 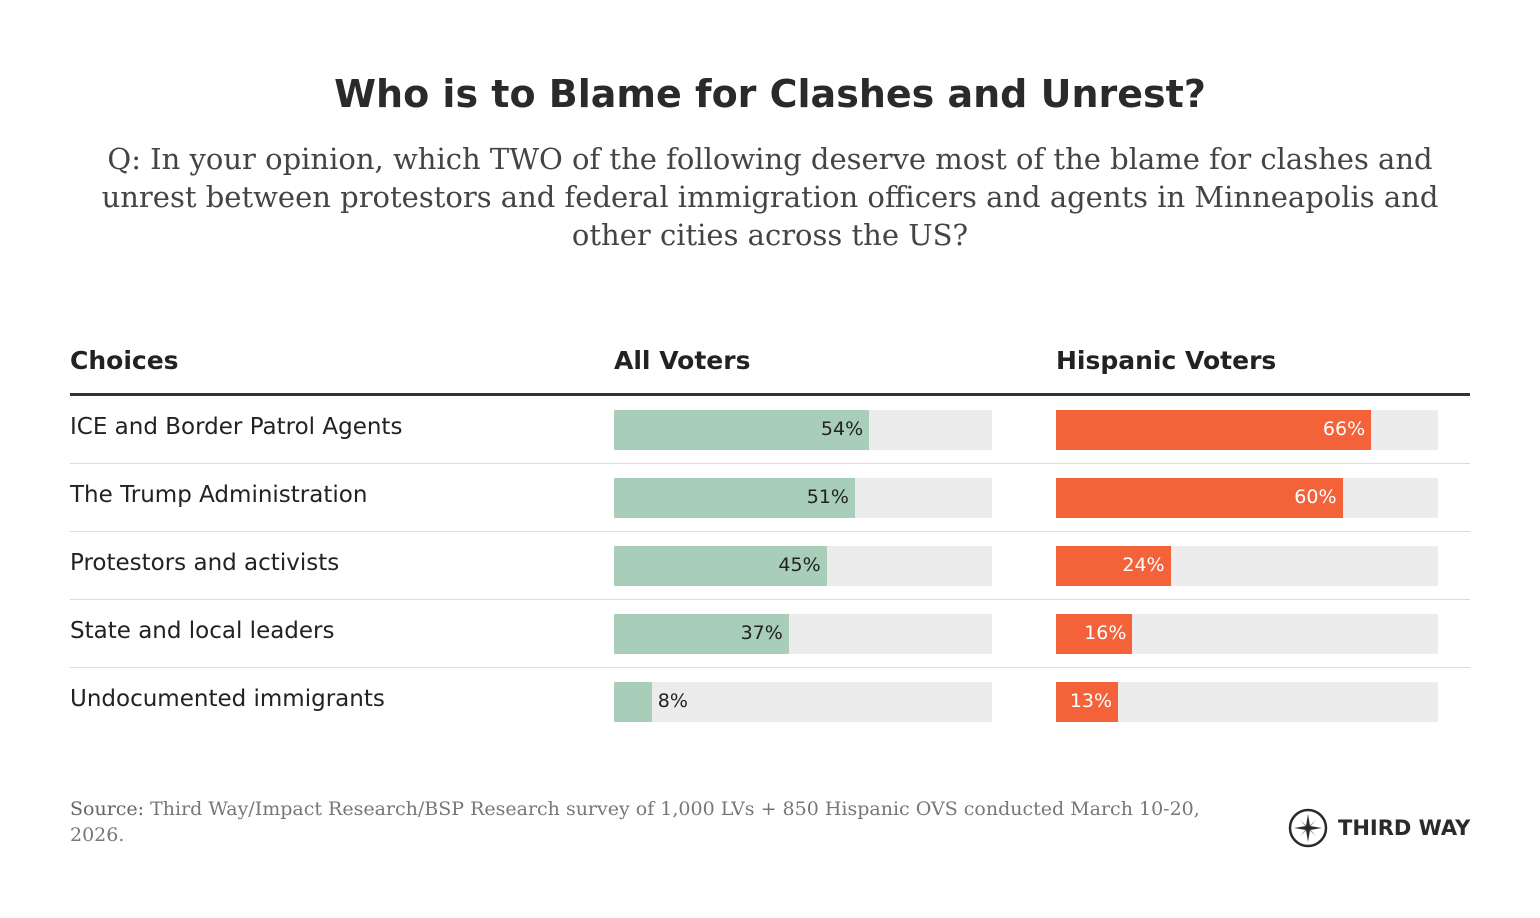 What do you see at coordinates (803, 634) in the screenshot?
I see `bar-track: 37%` at bounding box center [803, 634].